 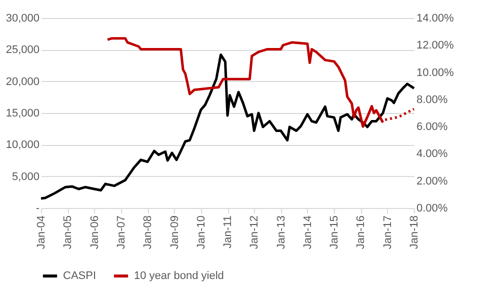 I want to click on y2-tick-label: 10.00%, so click(x=435, y=72).